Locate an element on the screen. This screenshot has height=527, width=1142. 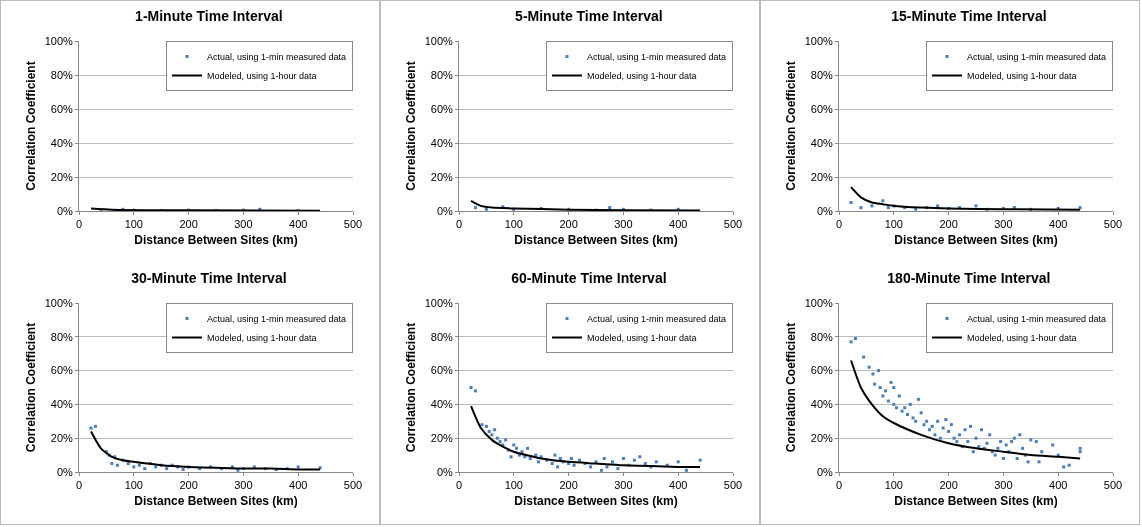
chart-title: 30-Minute Time Interval is located at coordinates (209, 278).